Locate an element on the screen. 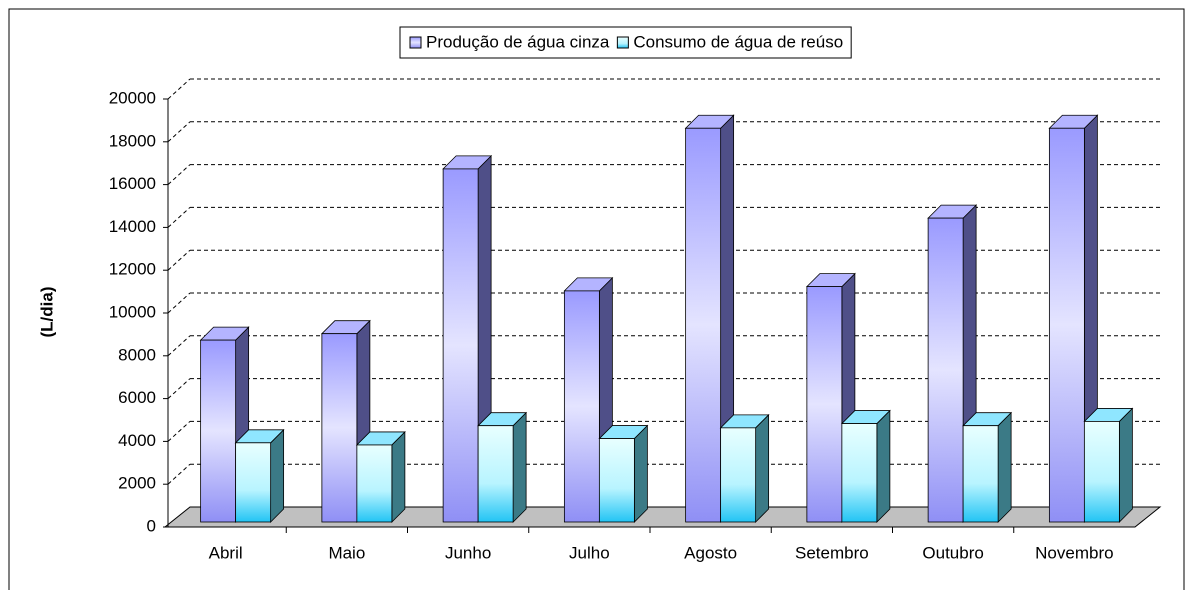 The image size is (1185, 590). floor is located at coordinates (662, 517).